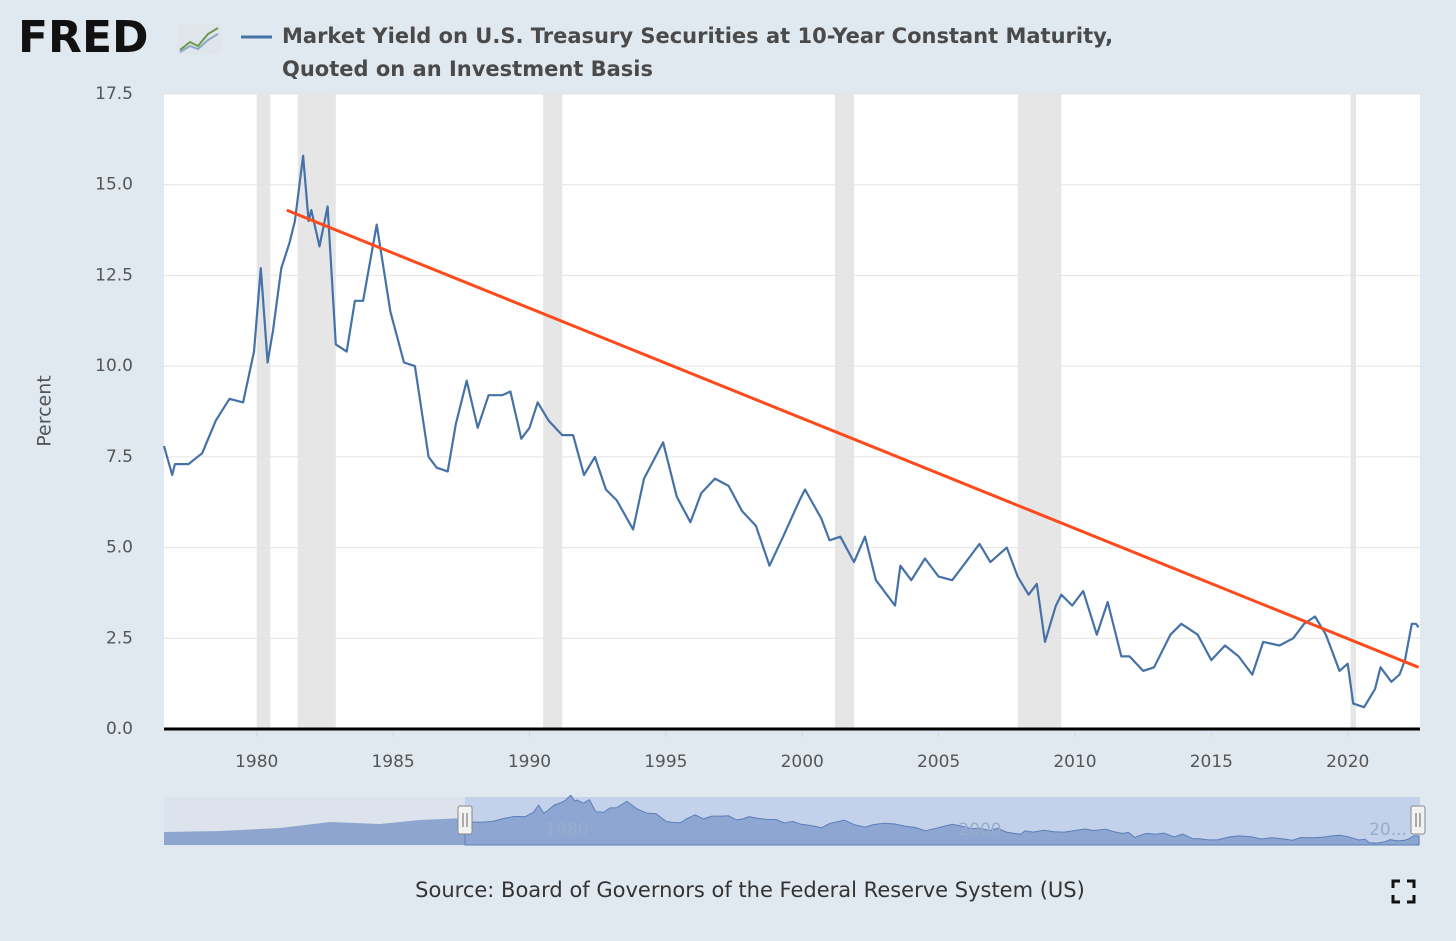 Image resolution: width=1456 pixels, height=941 pixels. I want to click on navigator-label: 1980, so click(566, 830).